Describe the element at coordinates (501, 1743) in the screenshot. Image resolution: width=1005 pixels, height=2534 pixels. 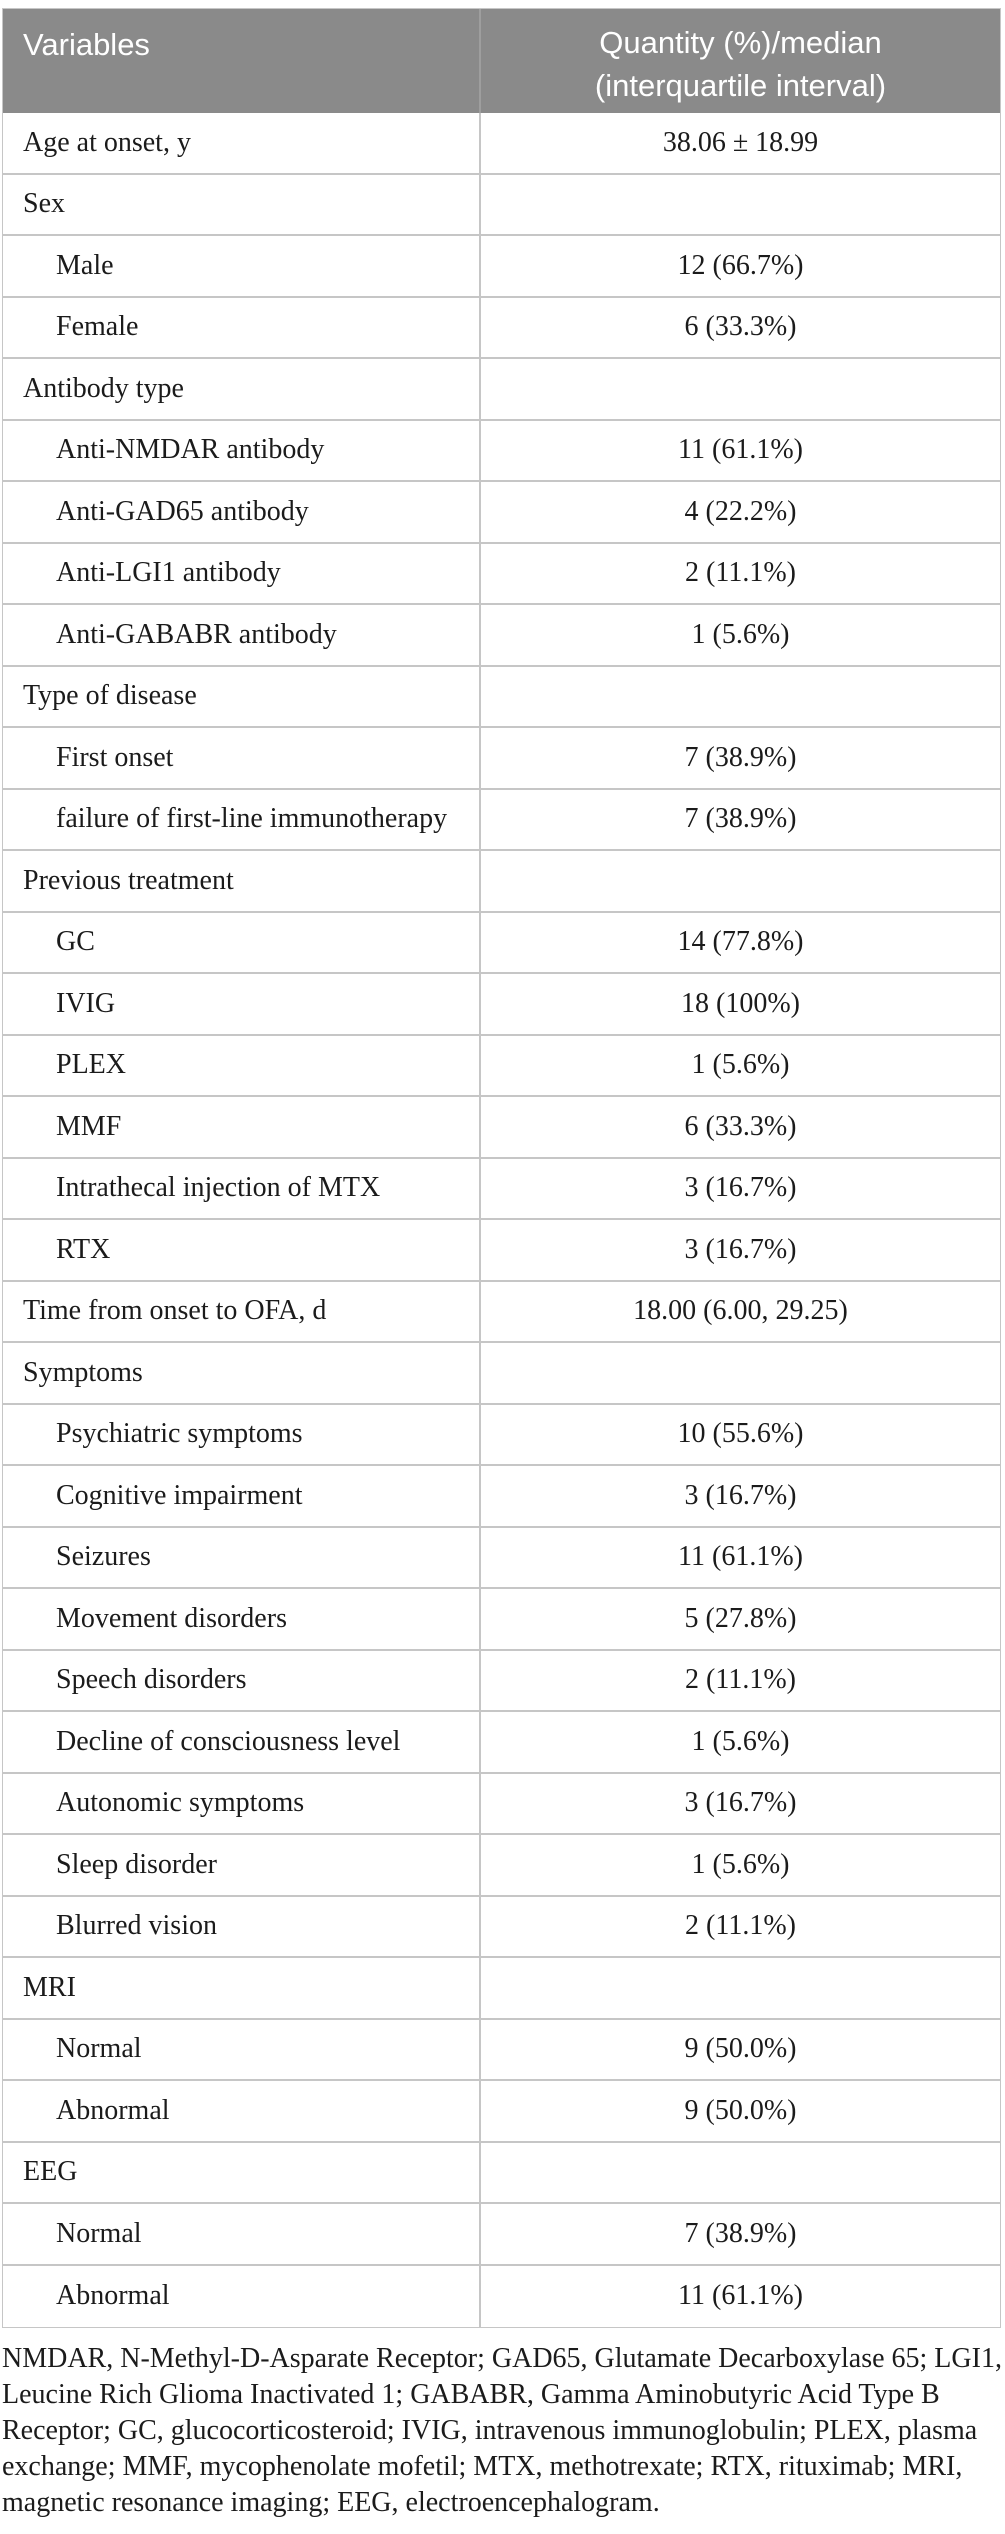
I see `table-row: Decline of consciousness level 1 (5.6%)` at that location.